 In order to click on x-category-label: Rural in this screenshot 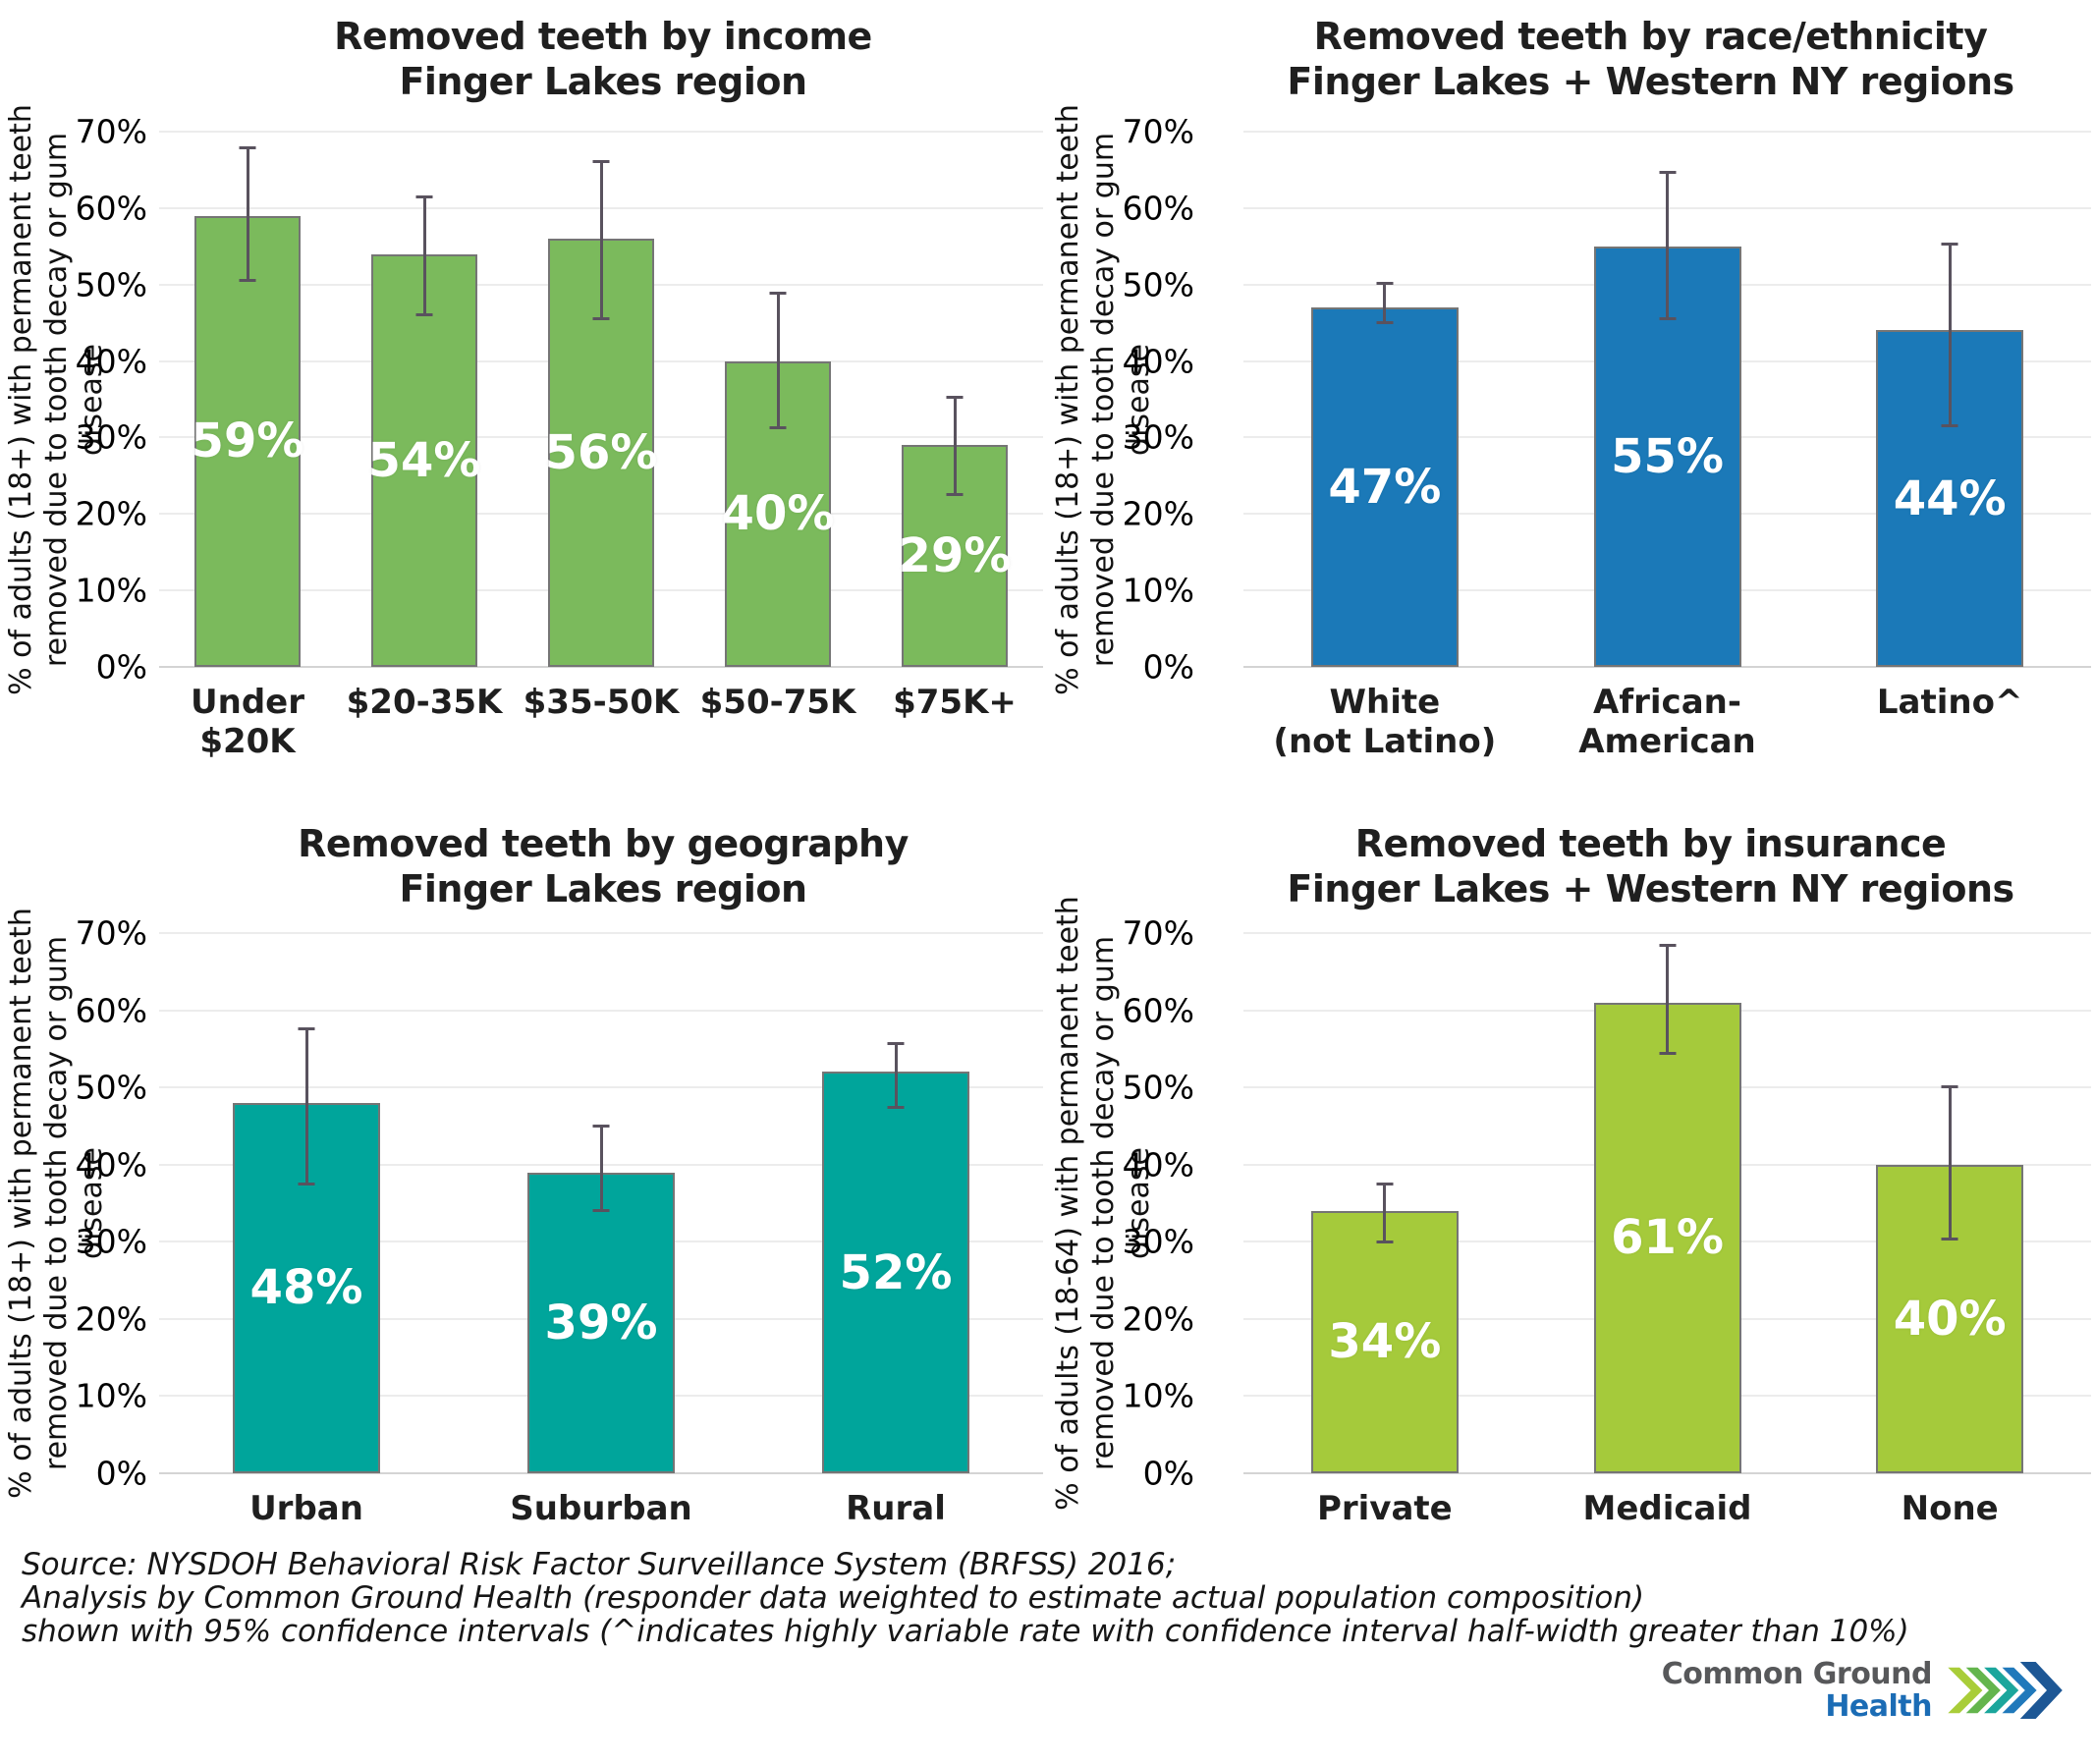, I will do `click(896, 1509)`.